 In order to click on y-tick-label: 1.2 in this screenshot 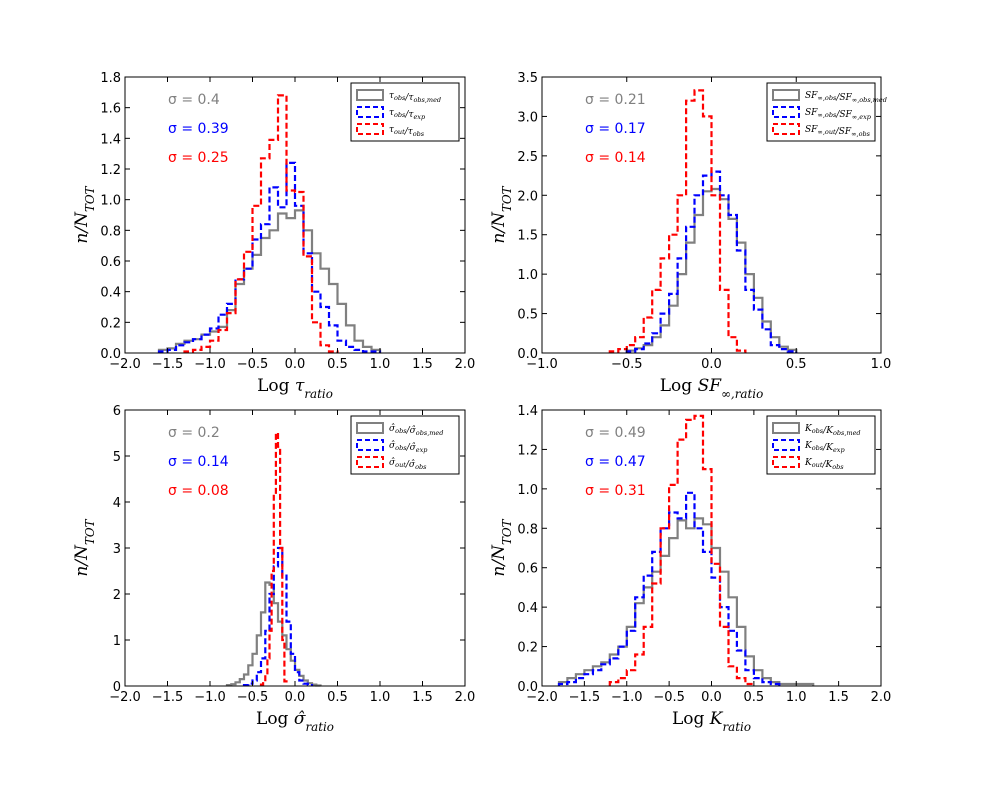, I will do `click(527, 450)`.